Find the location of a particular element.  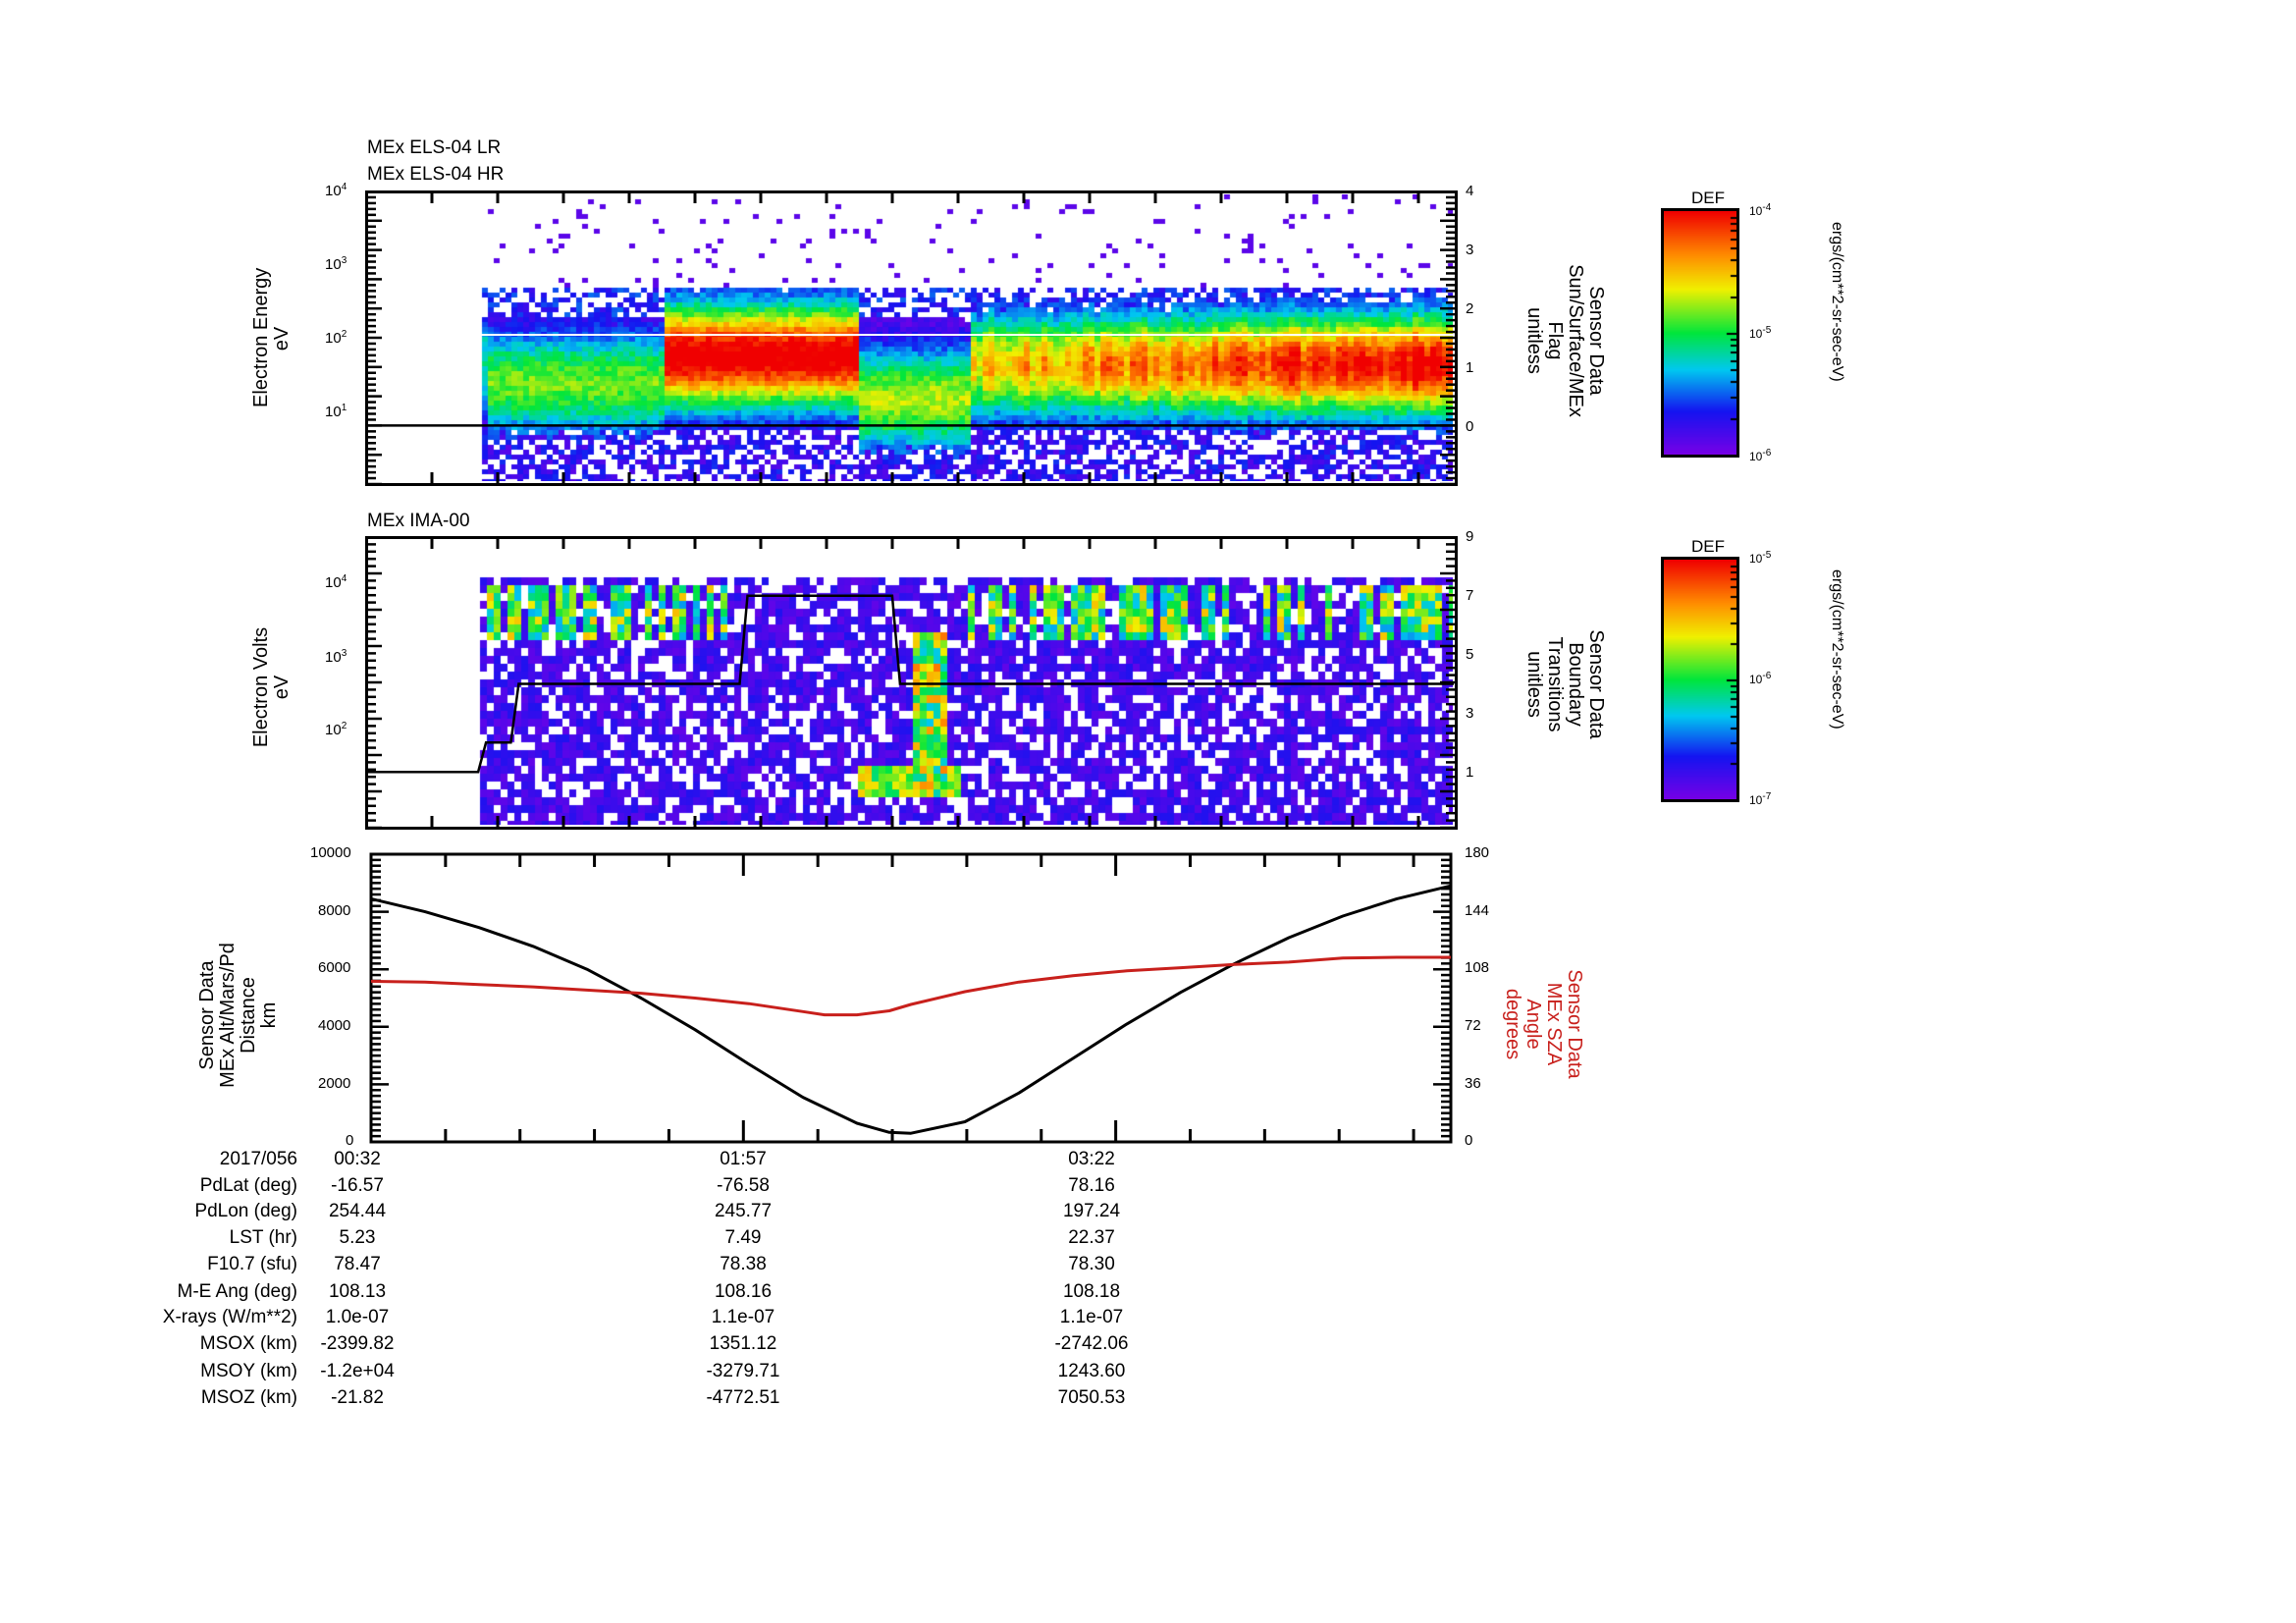

els-colorbar is located at coordinates (1700, 333).